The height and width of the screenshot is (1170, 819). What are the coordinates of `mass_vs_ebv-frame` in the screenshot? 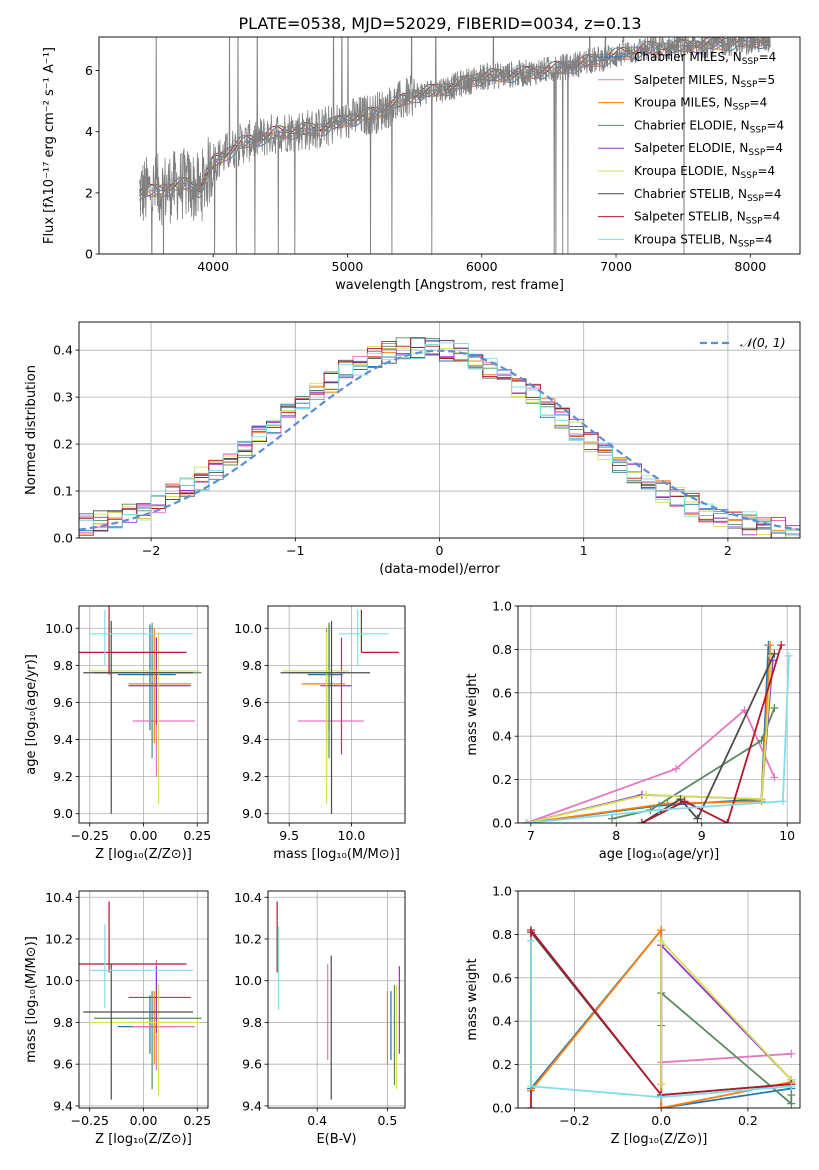 It's located at (336, 999).